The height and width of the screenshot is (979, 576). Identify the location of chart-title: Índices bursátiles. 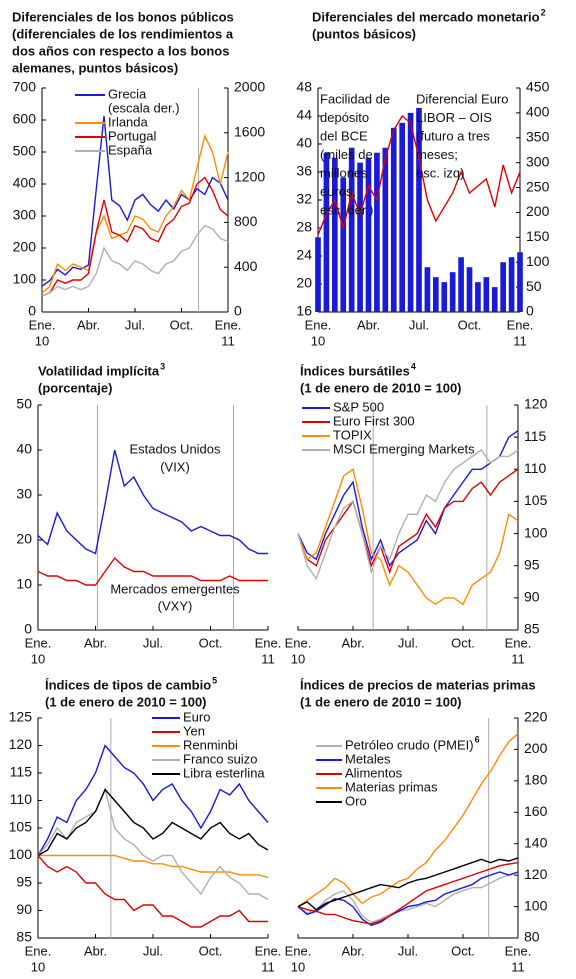
(355, 370).